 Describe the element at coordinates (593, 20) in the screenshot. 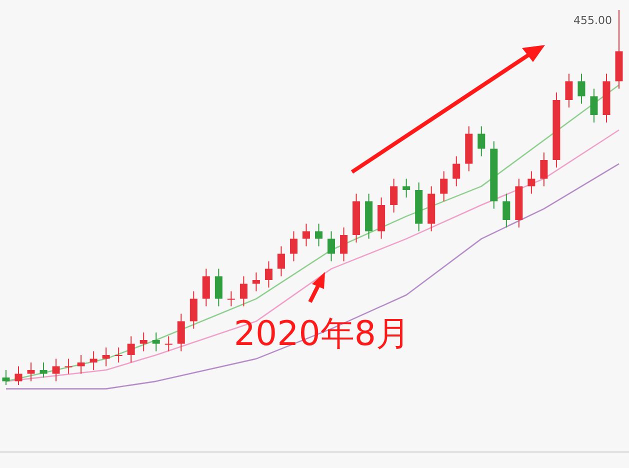

I see `annotation: 455.00` at that location.